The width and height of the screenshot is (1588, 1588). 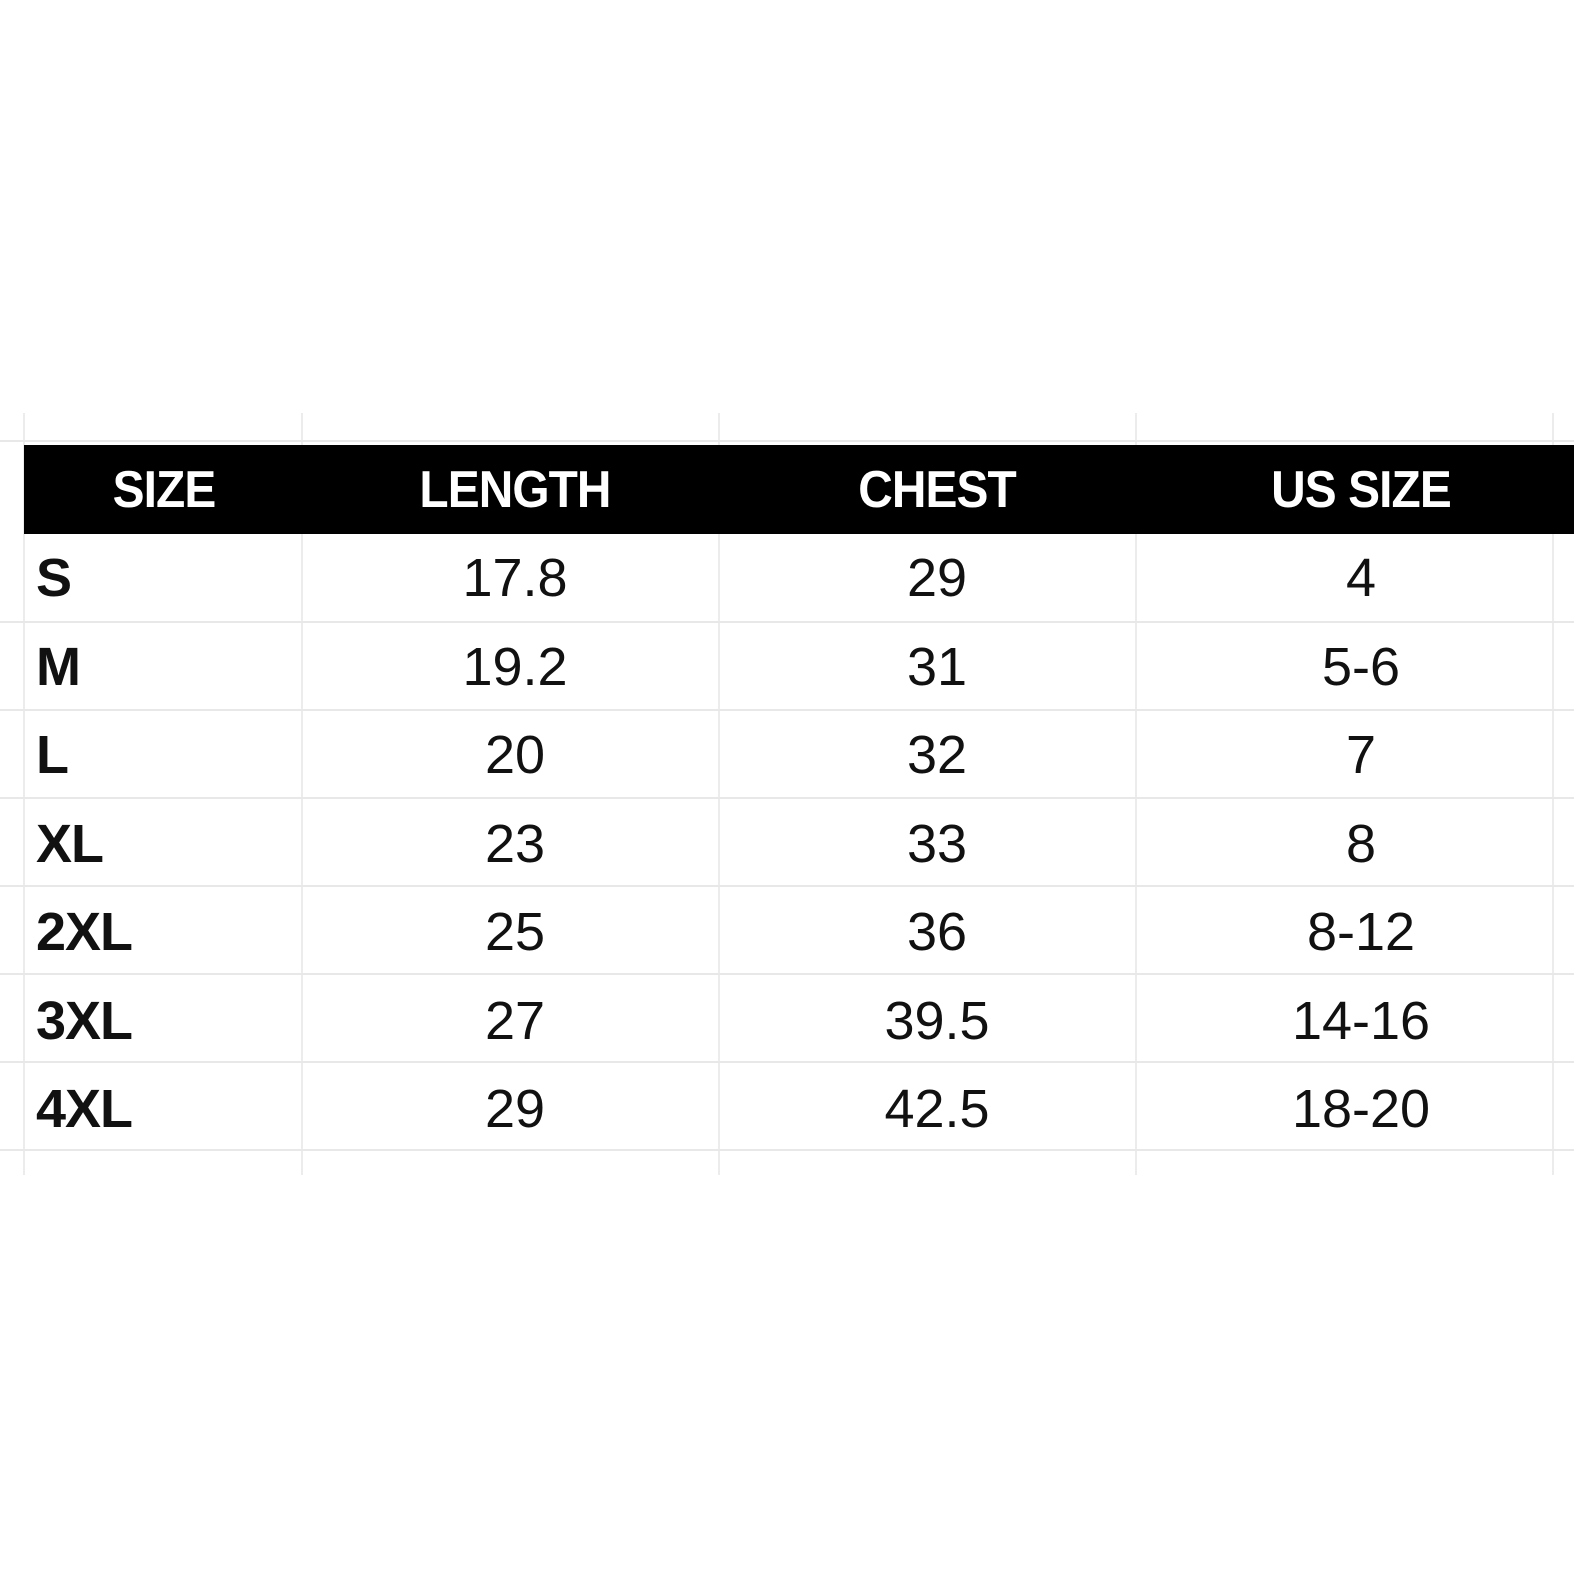 What do you see at coordinates (70, 843) in the screenshot?
I see `size-cell: XL` at bounding box center [70, 843].